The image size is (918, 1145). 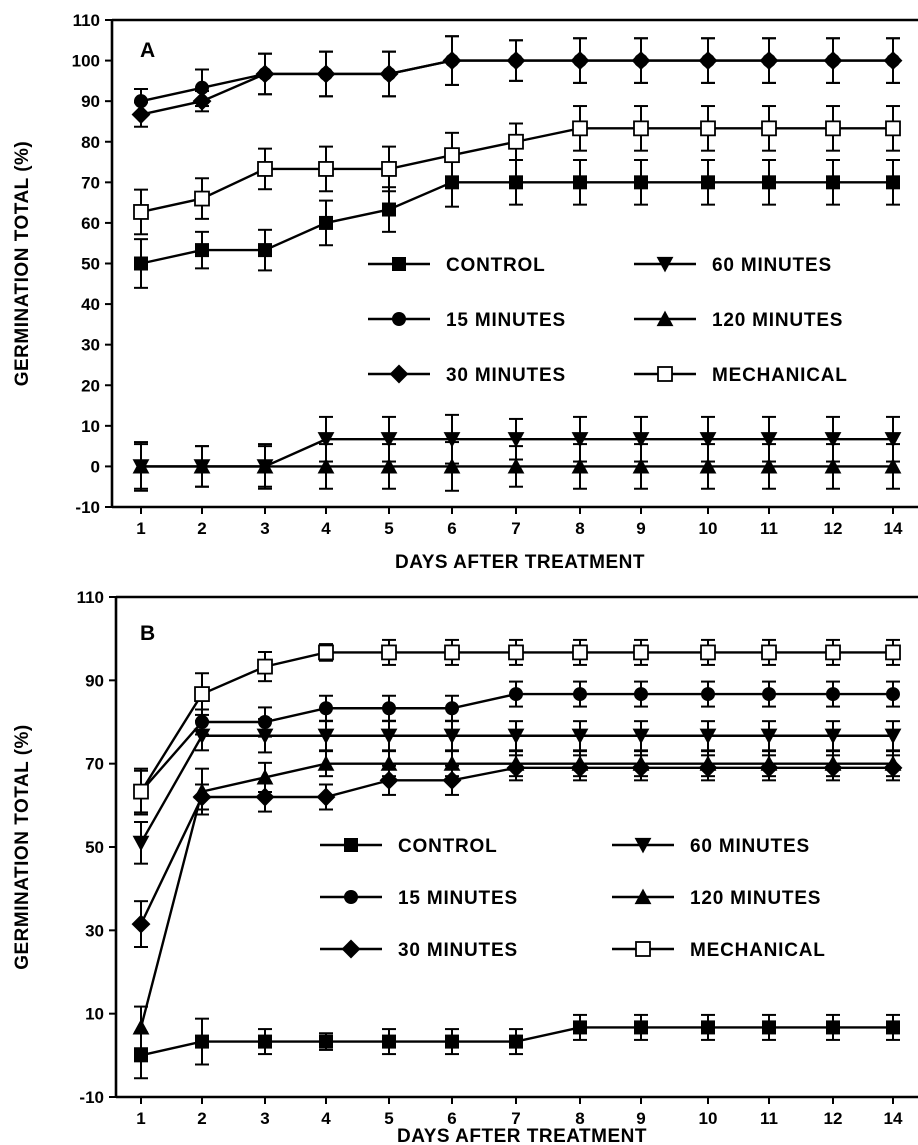 I want to click on y-tick-label: 80, so click(x=90, y=142).